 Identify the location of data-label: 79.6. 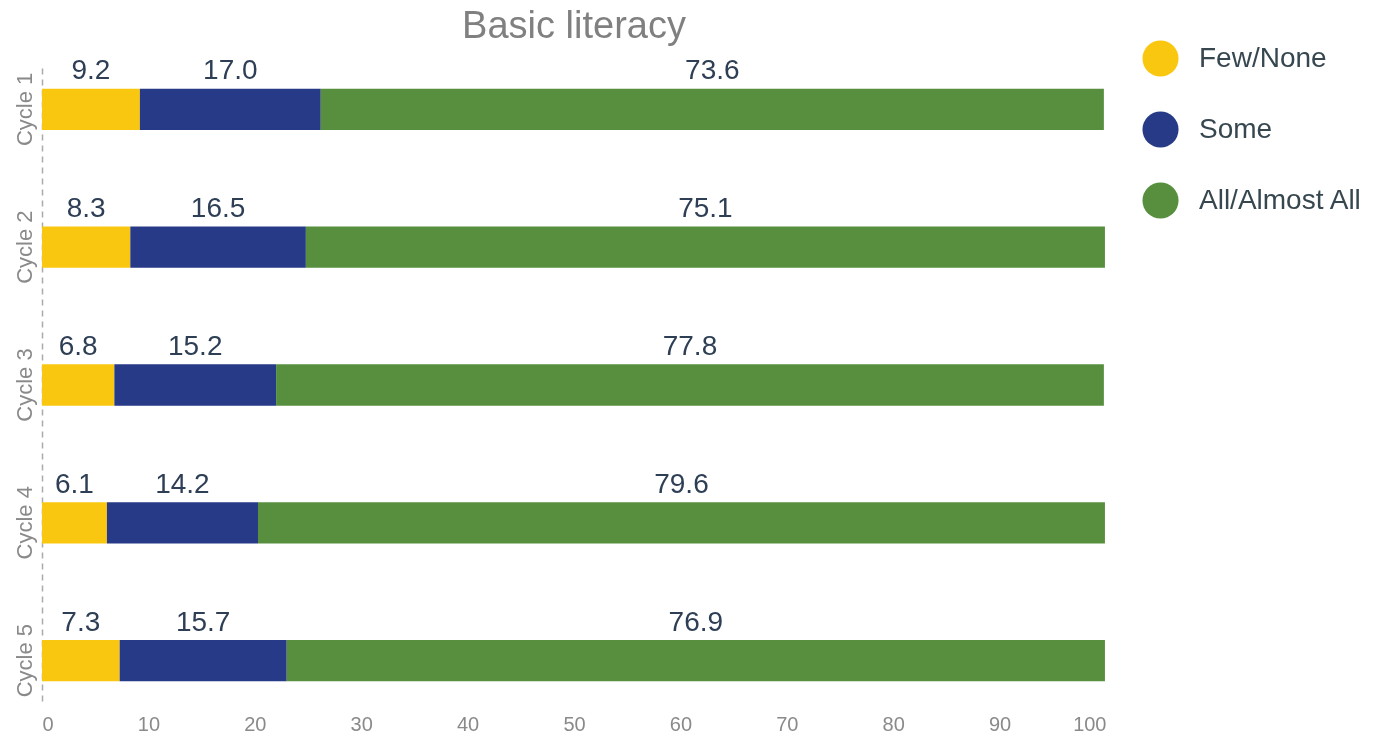
(681, 483).